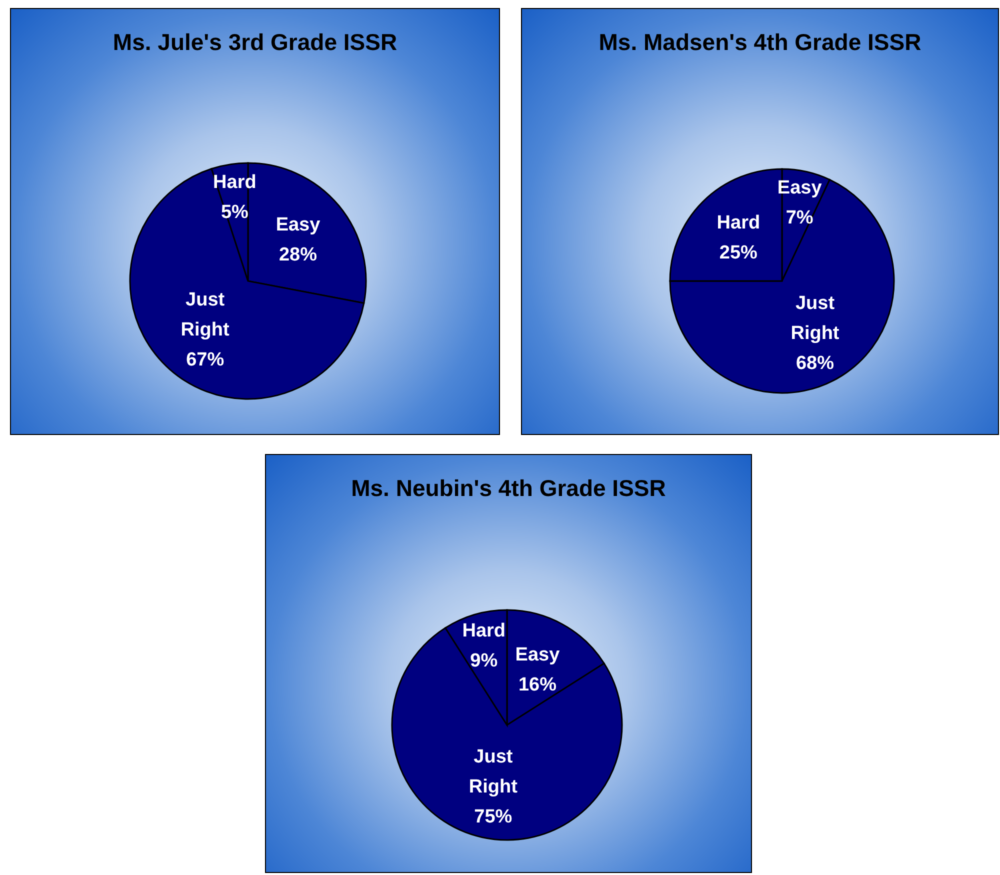 The width and height of the screenshot is (1000, 875). What do you see at coordinates (508, 488) in the screenshot?
I see `chart-title: Ms. Neubin's 4th Grade ISSR` at bounding box center [508, 488].